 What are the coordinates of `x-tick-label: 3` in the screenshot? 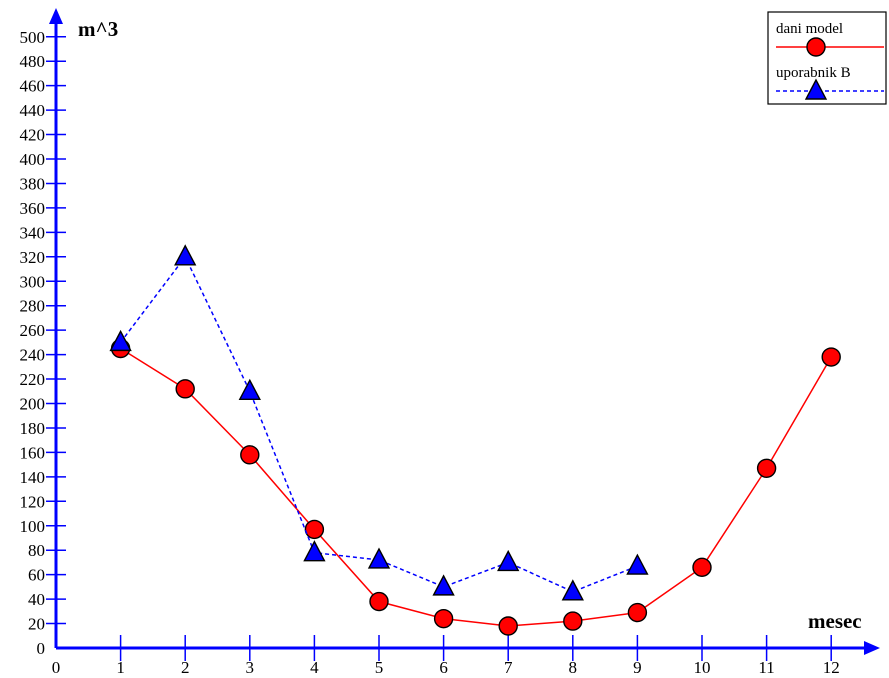 It's located at (250, 667).